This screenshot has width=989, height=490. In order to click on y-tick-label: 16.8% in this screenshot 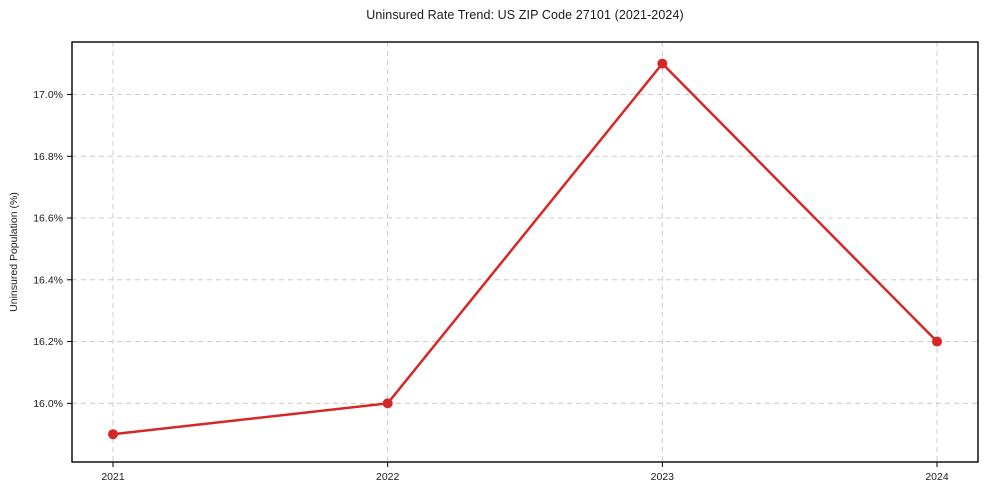, I will do `click(48, 157)`.